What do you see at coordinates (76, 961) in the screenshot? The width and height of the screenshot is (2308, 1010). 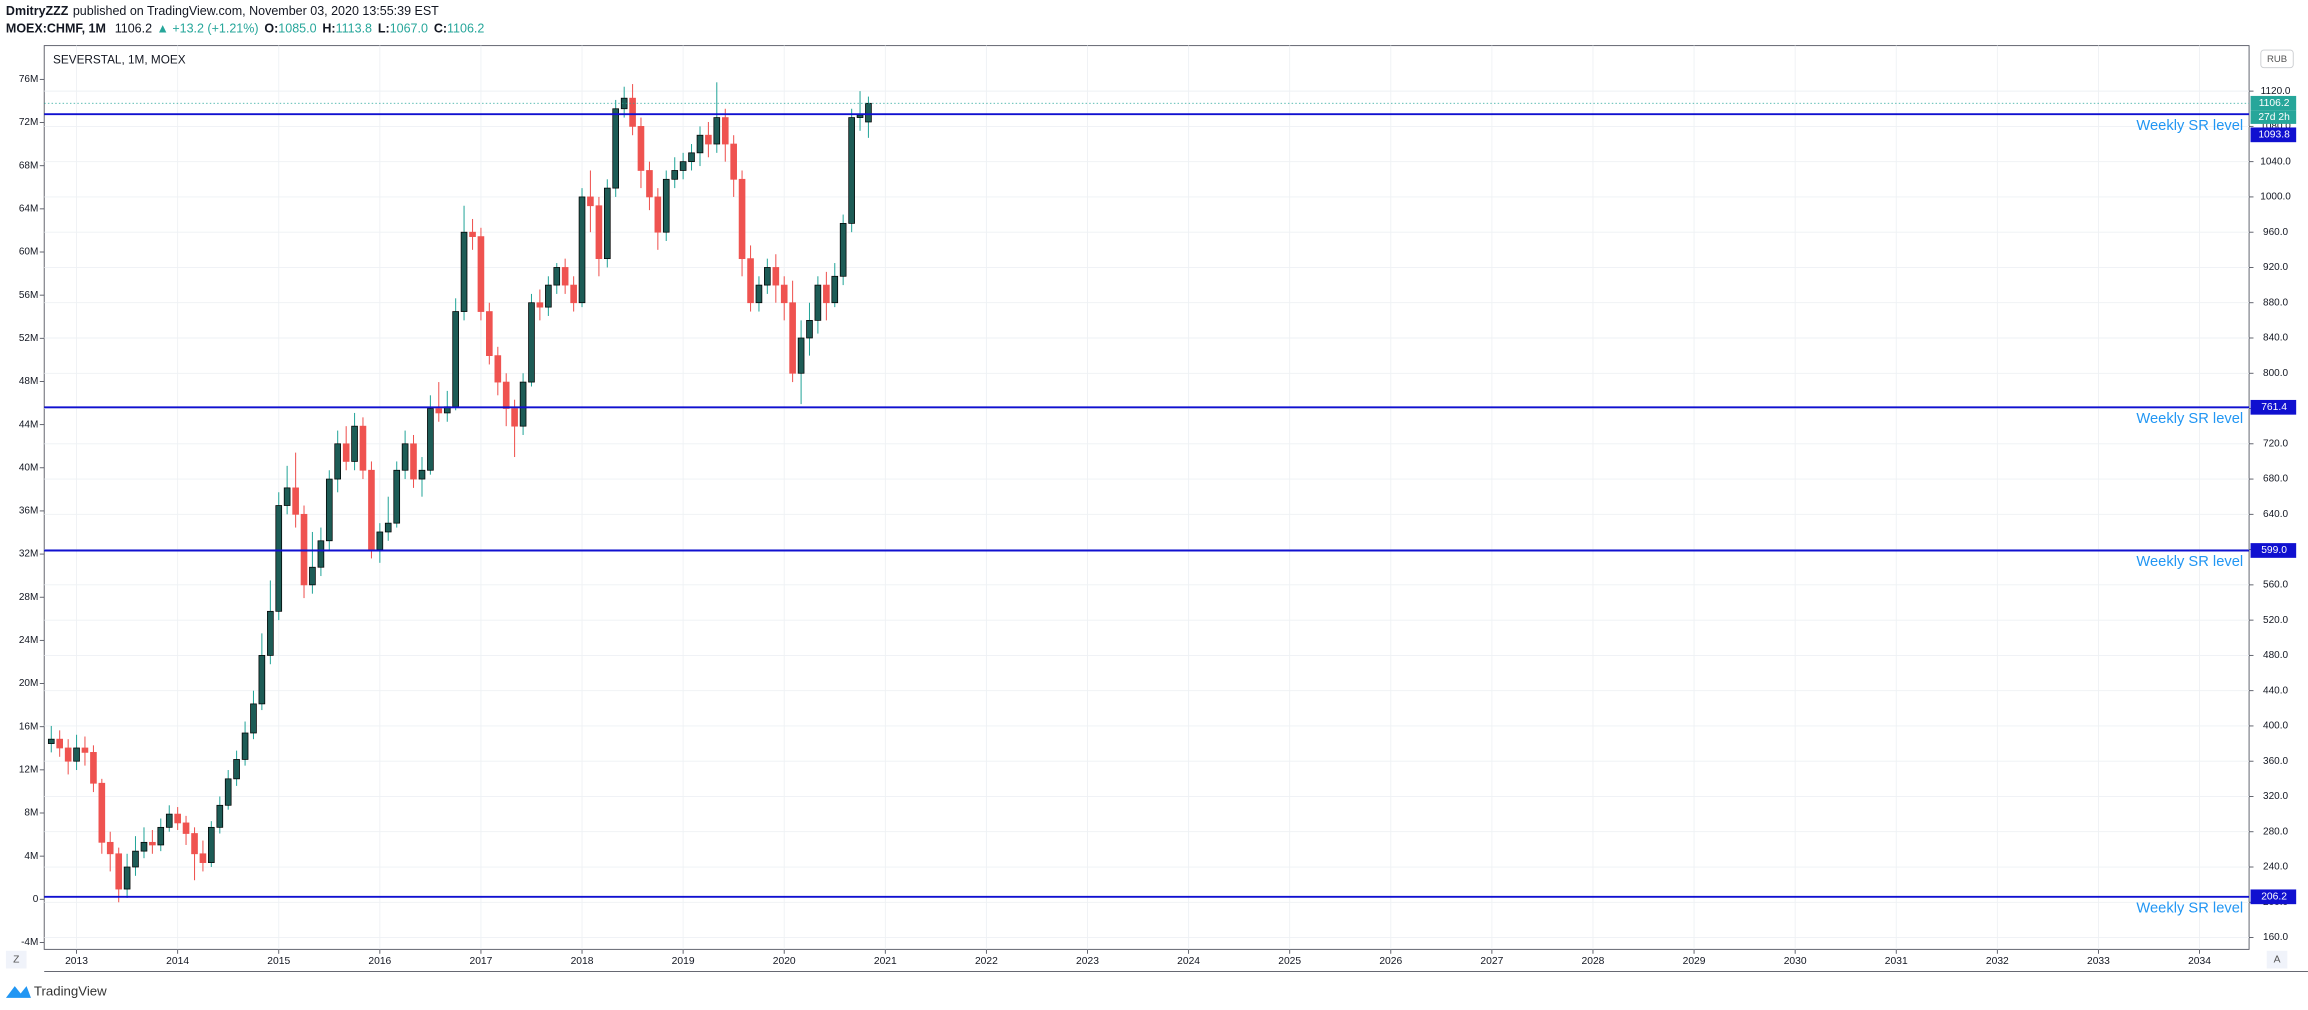 I see `x-tick-label: 2013` at bounding box center [76, 961].